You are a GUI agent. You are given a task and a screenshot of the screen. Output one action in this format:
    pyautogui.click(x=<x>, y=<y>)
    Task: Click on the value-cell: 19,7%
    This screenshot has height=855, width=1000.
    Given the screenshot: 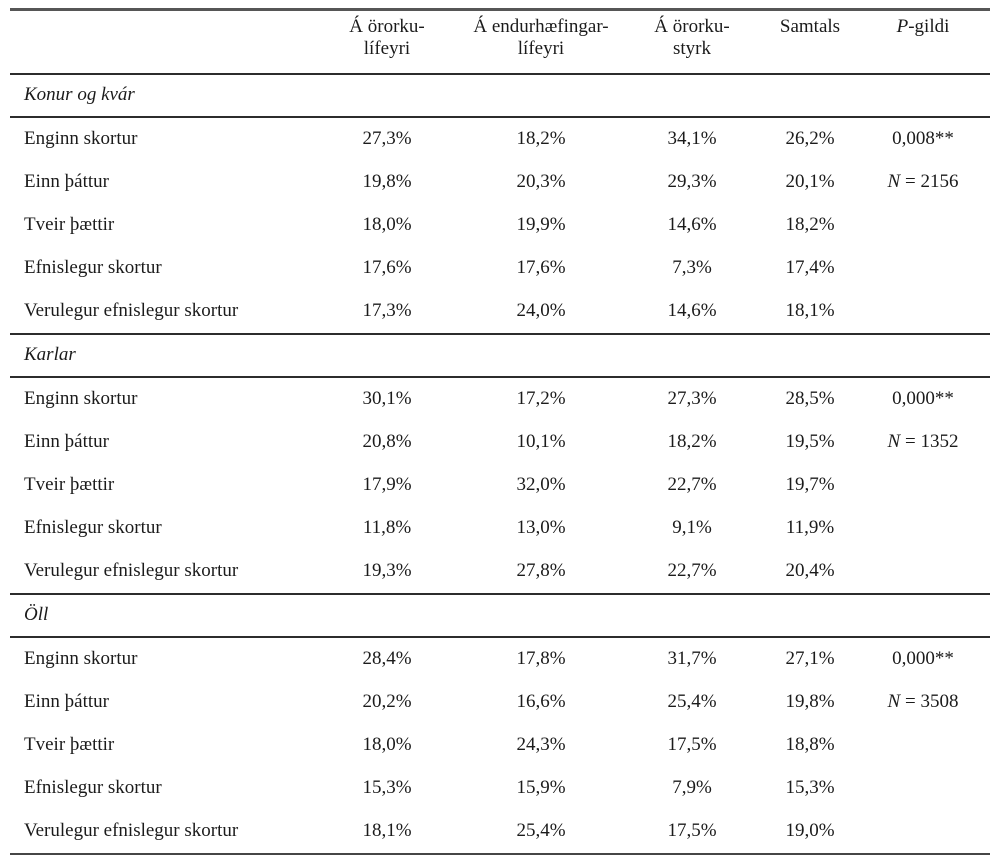 What is the action you would take?
    pyautogui.click(x=810, y=484)
    